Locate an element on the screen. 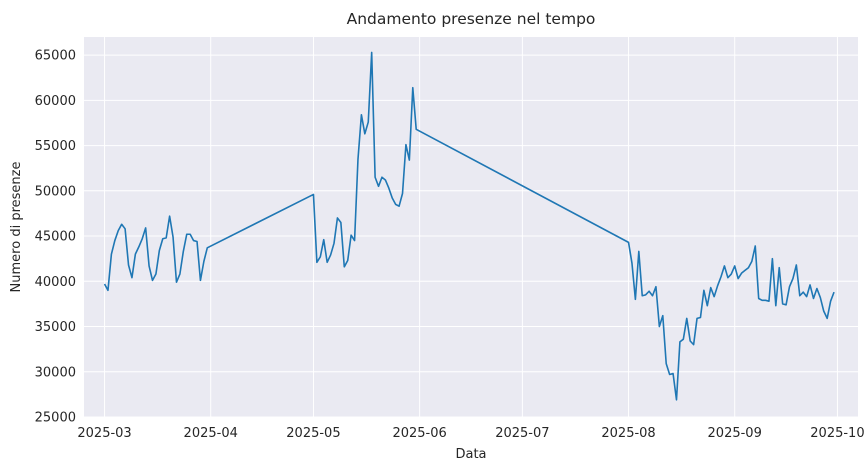 The height and width of the screenshot is (470, 868). x-axis-title: Data is located at coordinates (470, 454).